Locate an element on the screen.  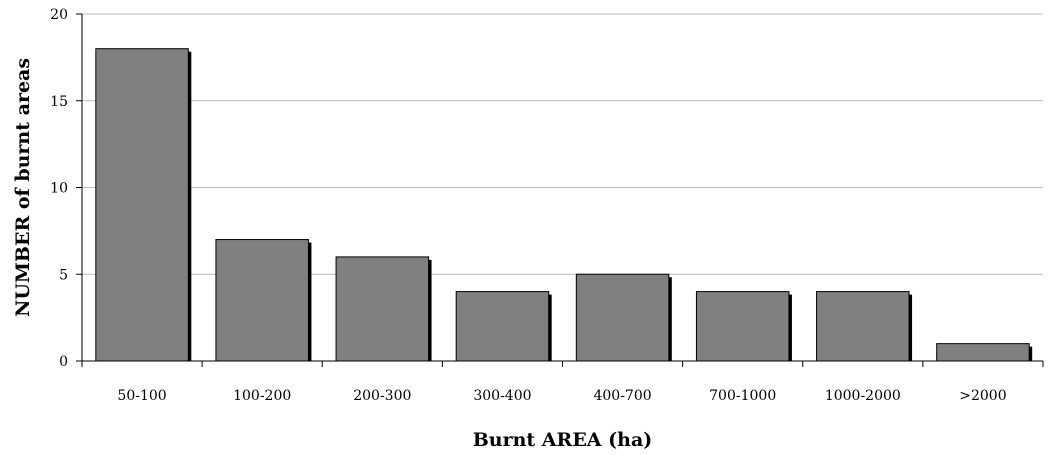
y-tick-label-4: 20 is located at coordinates (59, 15).